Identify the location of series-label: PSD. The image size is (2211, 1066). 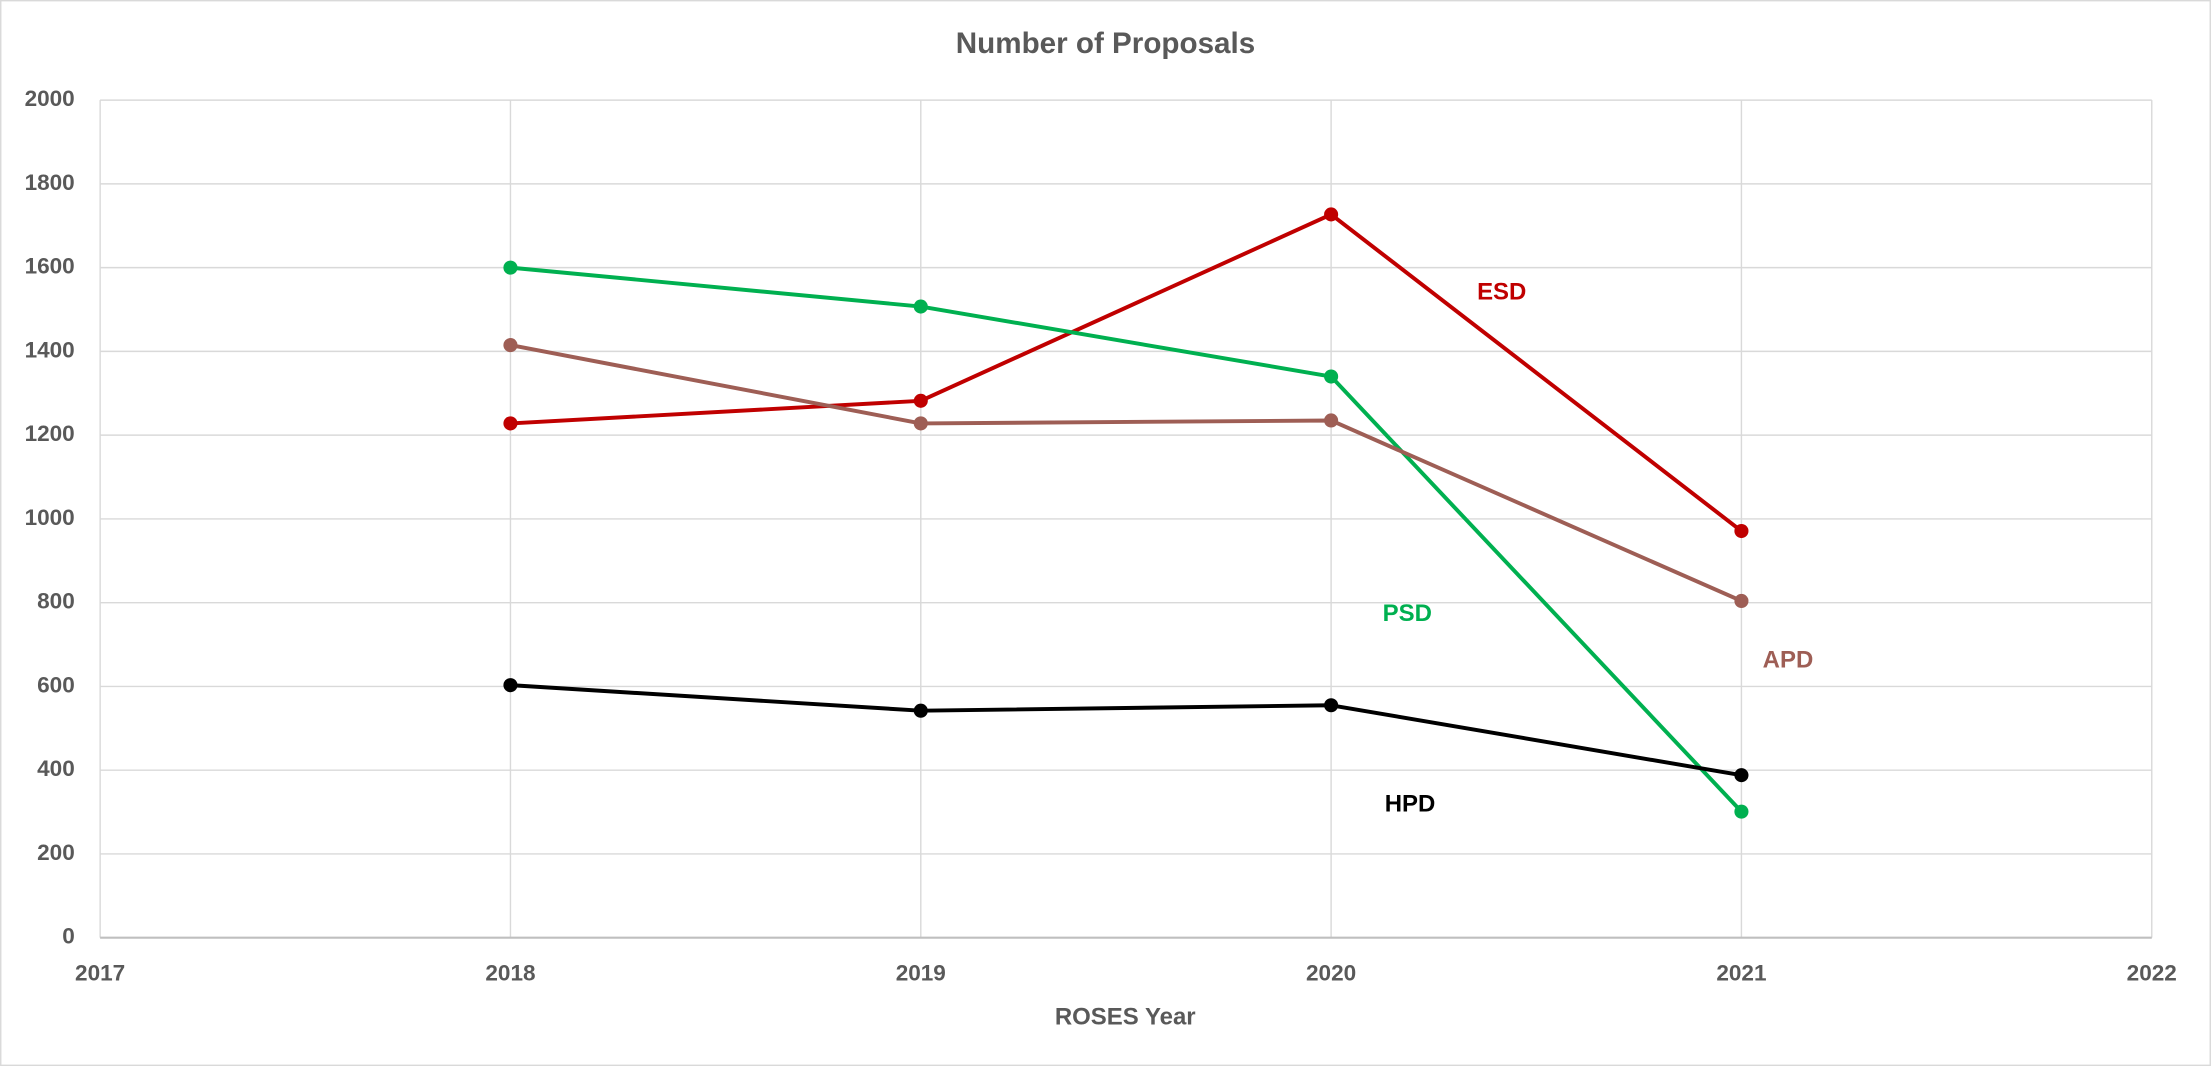
(1407, 613).